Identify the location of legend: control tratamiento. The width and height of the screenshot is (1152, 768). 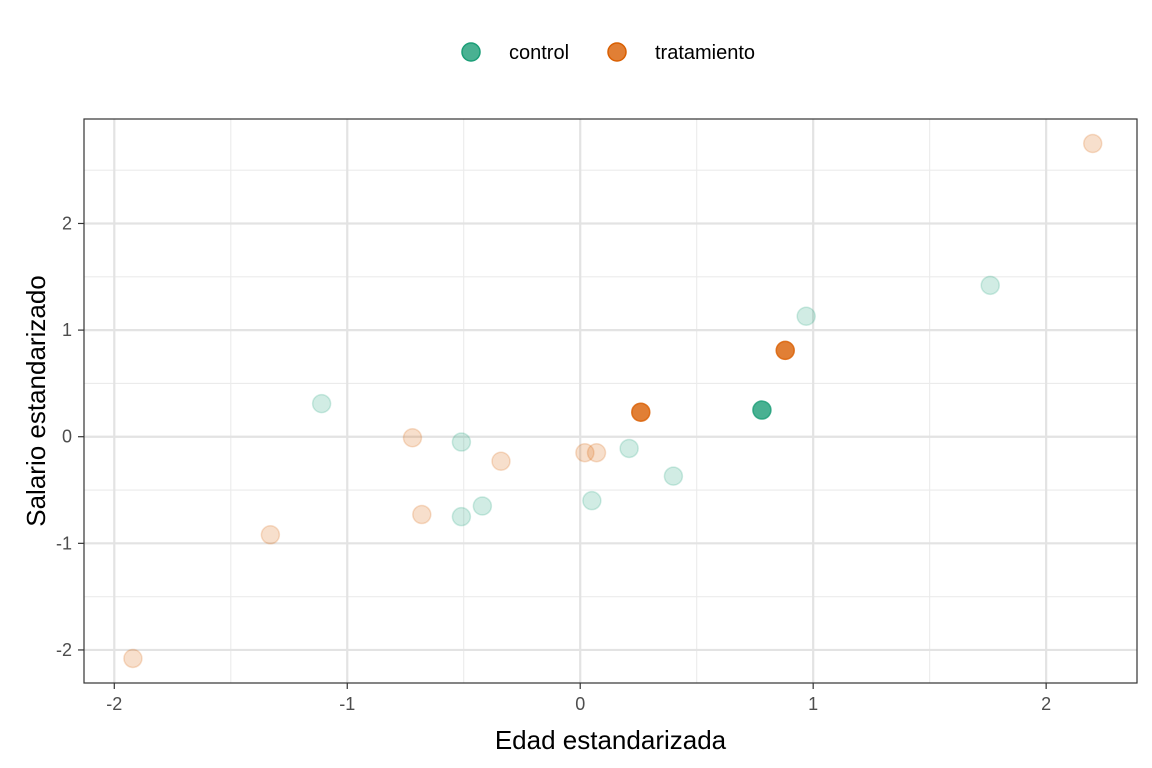
(608, 53).